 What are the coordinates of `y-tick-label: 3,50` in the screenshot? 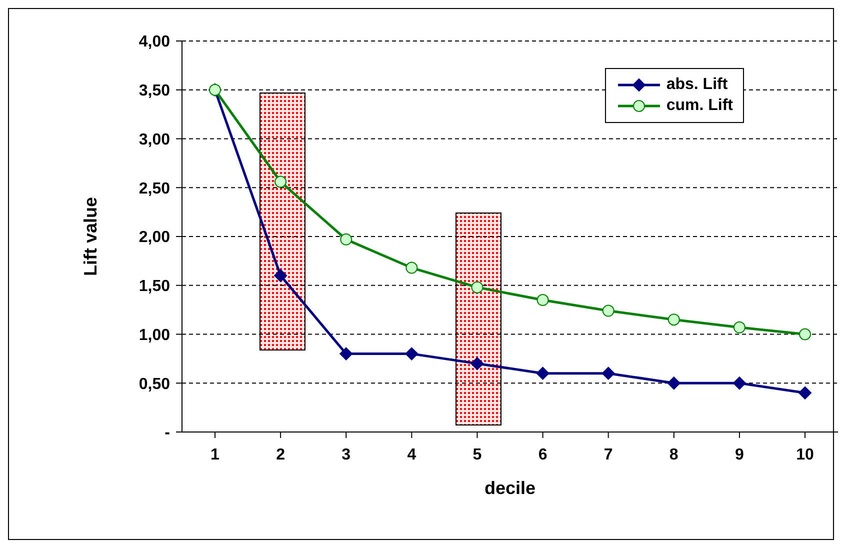 It's located at (154, 91).